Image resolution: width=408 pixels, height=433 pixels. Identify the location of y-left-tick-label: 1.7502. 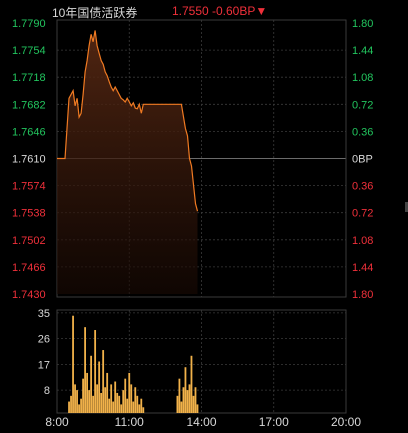
(29, 241).